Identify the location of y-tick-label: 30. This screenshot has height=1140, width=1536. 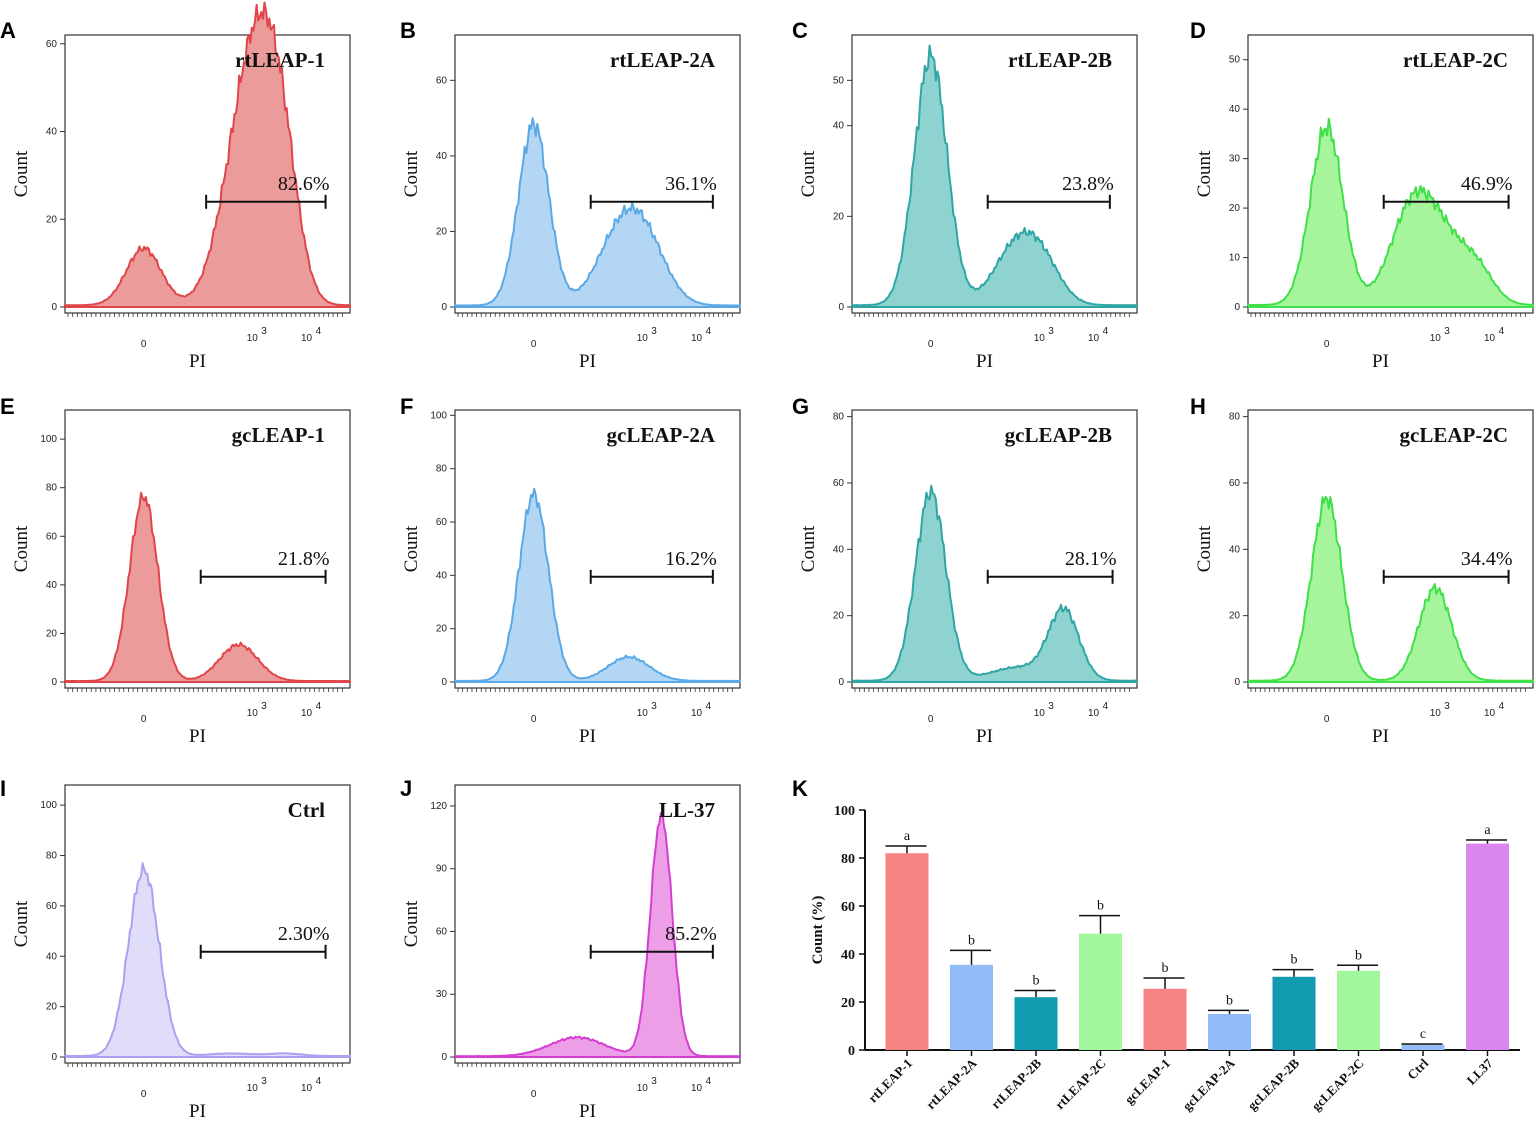
(442, 994).